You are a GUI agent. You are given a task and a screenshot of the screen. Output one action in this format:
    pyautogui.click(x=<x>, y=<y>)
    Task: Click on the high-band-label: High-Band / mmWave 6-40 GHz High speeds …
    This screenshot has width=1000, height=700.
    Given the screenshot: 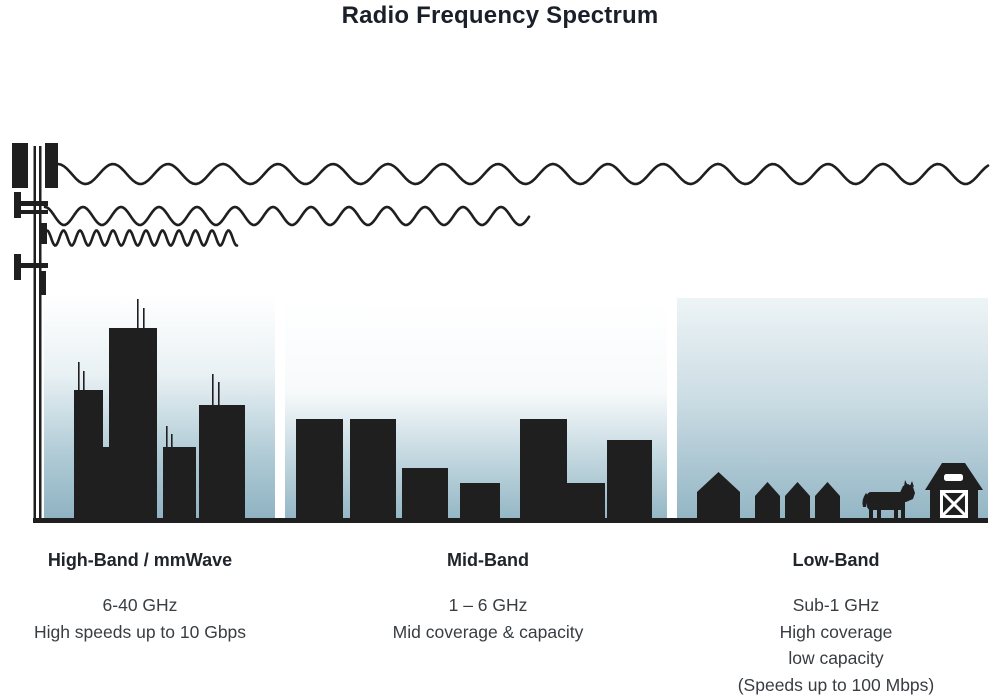 What is the action you would take?
    pyautogui.click(x=140, y=597)
    